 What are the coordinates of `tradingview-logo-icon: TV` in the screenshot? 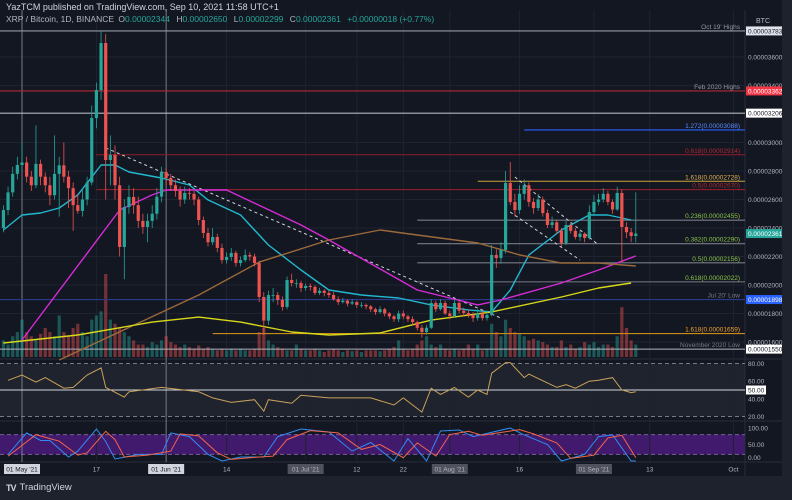 It's located at (11, 487).